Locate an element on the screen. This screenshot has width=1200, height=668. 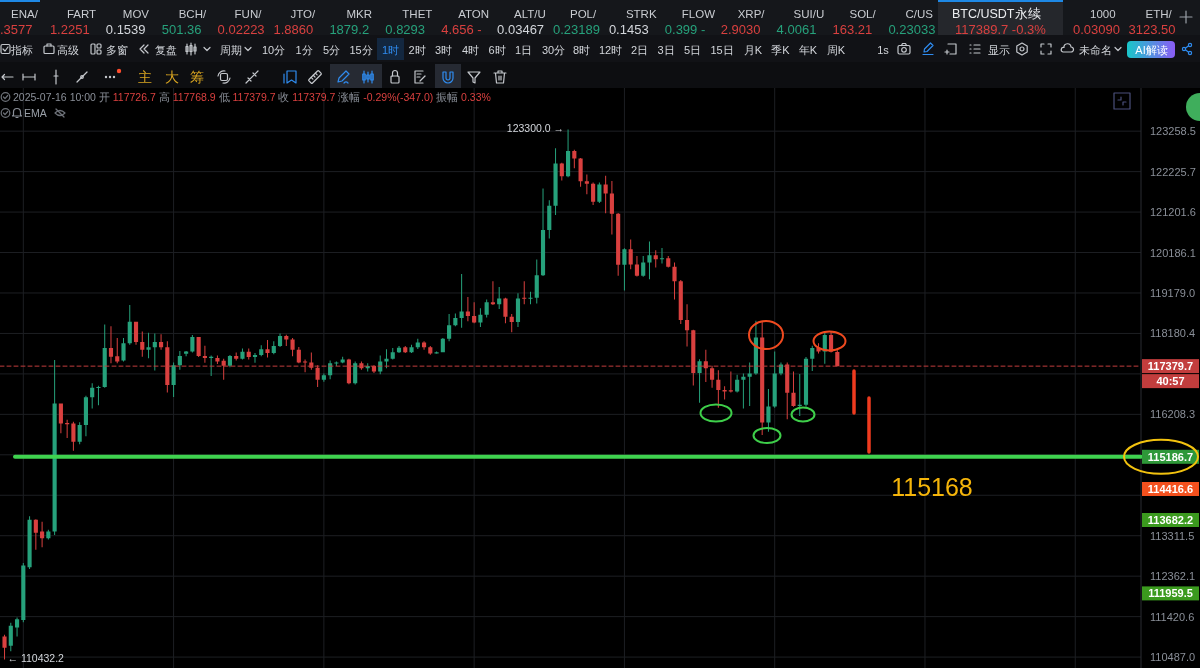
text: .3577 is located at coordinates (16, 29).